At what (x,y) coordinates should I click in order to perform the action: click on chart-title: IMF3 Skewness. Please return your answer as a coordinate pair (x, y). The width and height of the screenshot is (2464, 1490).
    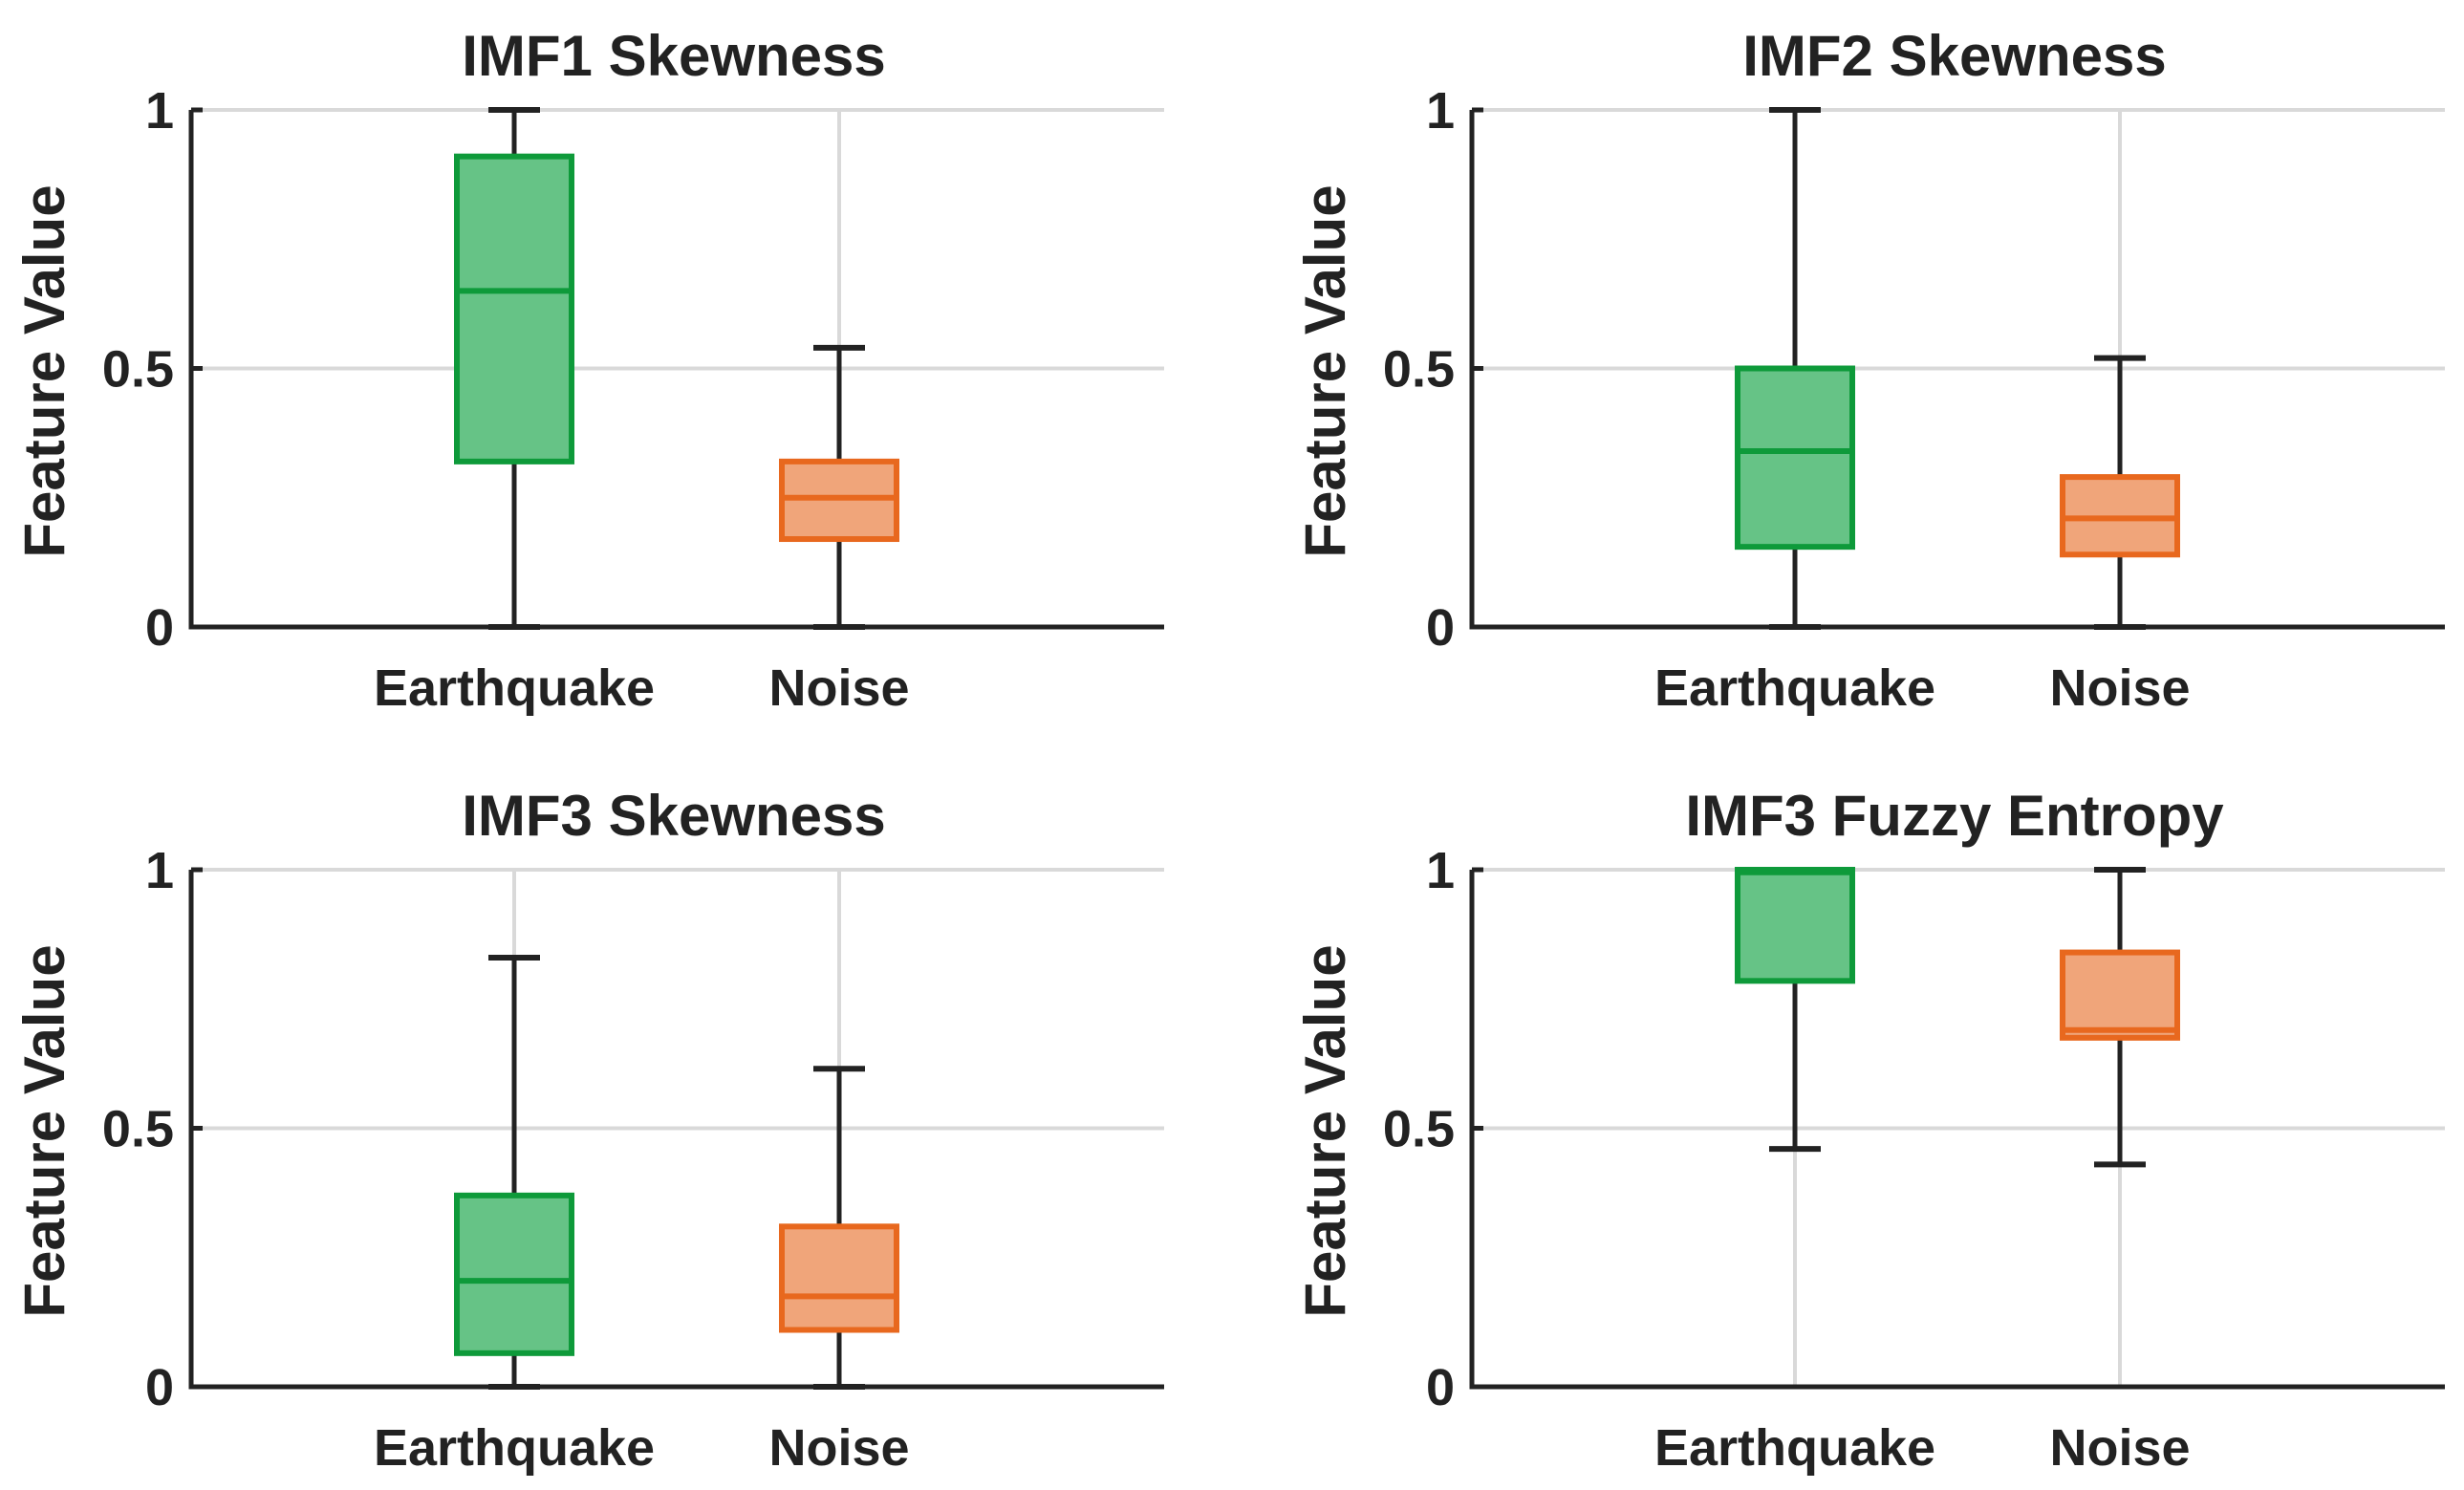
    Looking at the image, I should click on (674, 816).